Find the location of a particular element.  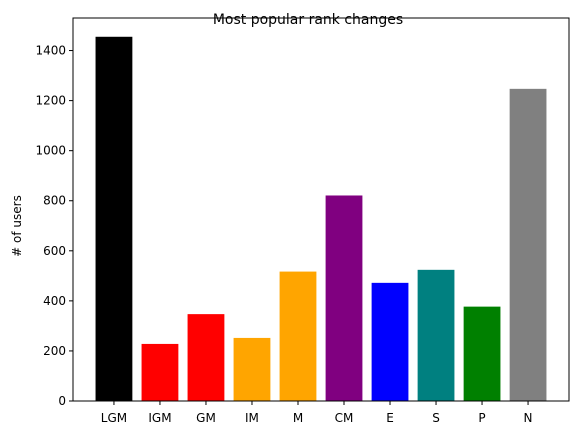

y-tick-label: 600 is located at coordinates (54, 251).